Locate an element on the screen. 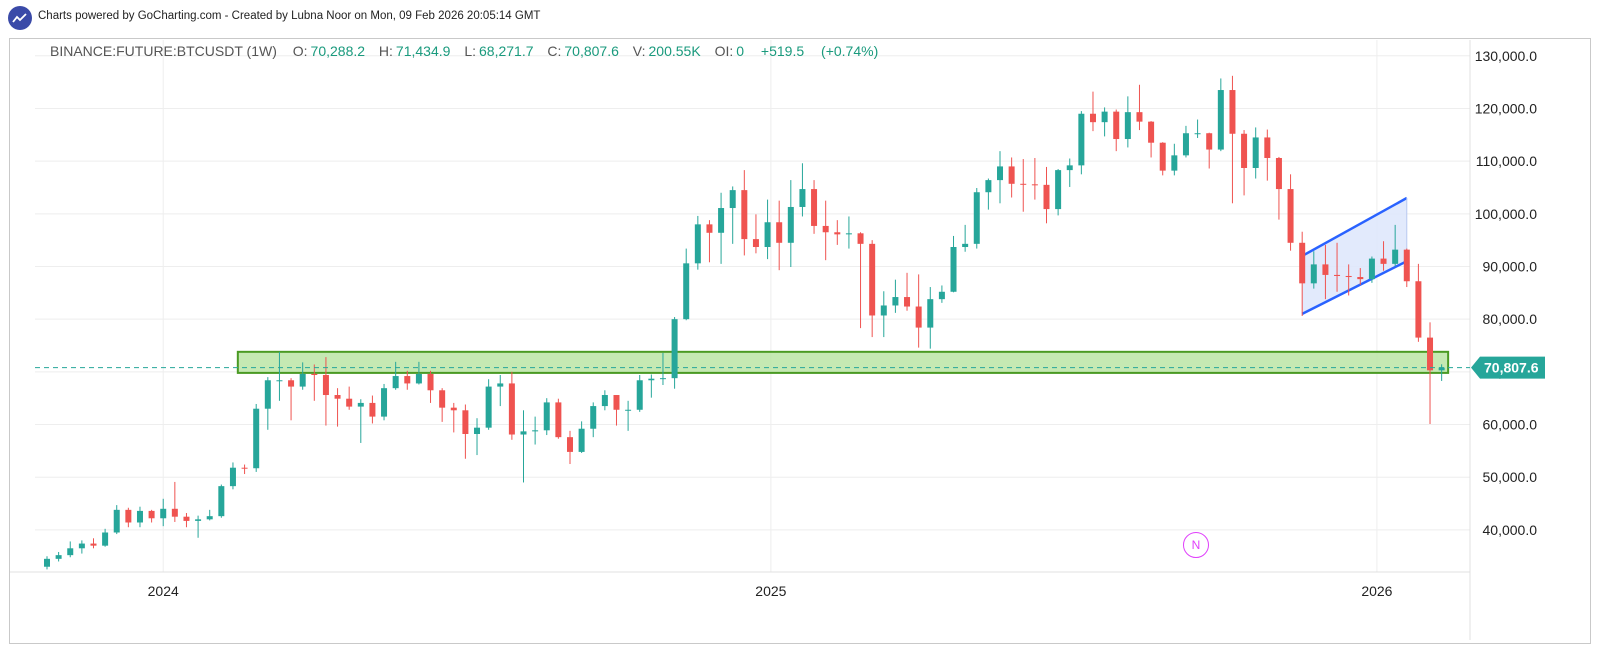  oi-value: 0 is located at coordinates (740, 51).